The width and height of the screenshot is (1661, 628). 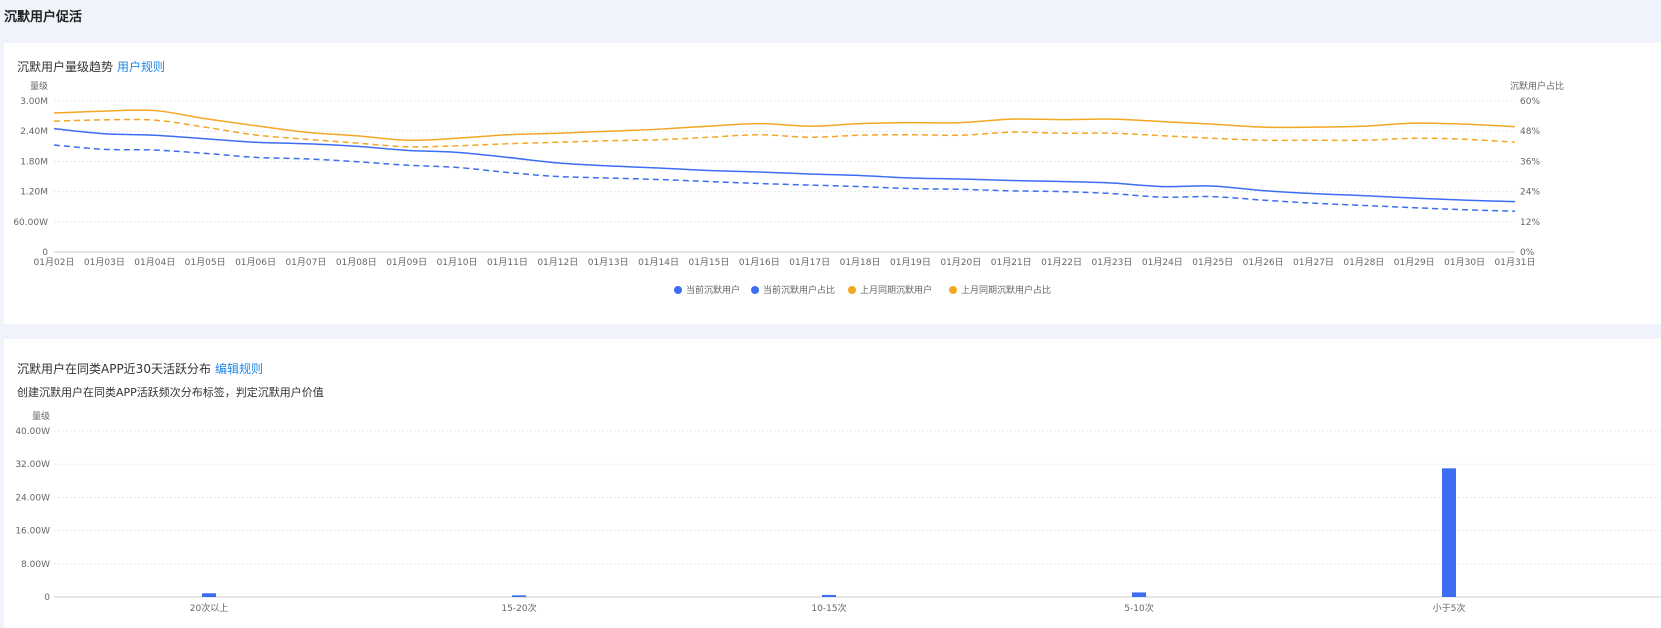 What do you see at coordinates (658, 262) in the screenshot?
I see `x-tick-label: 01月14日` at bounding box center [658, 262].